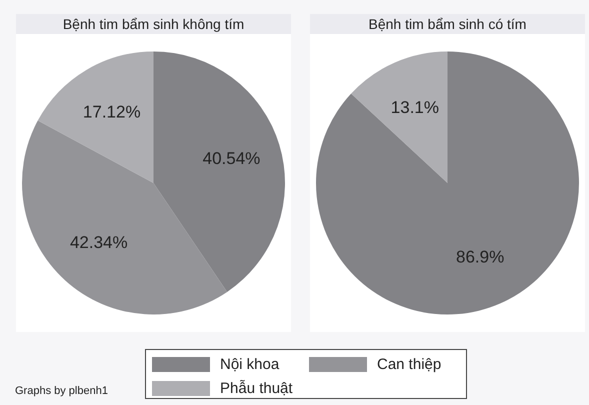 The image size is (589, 405). I want to click on chart-title: Bệnh tim bẩm sinh không tím, so click(153, 24).